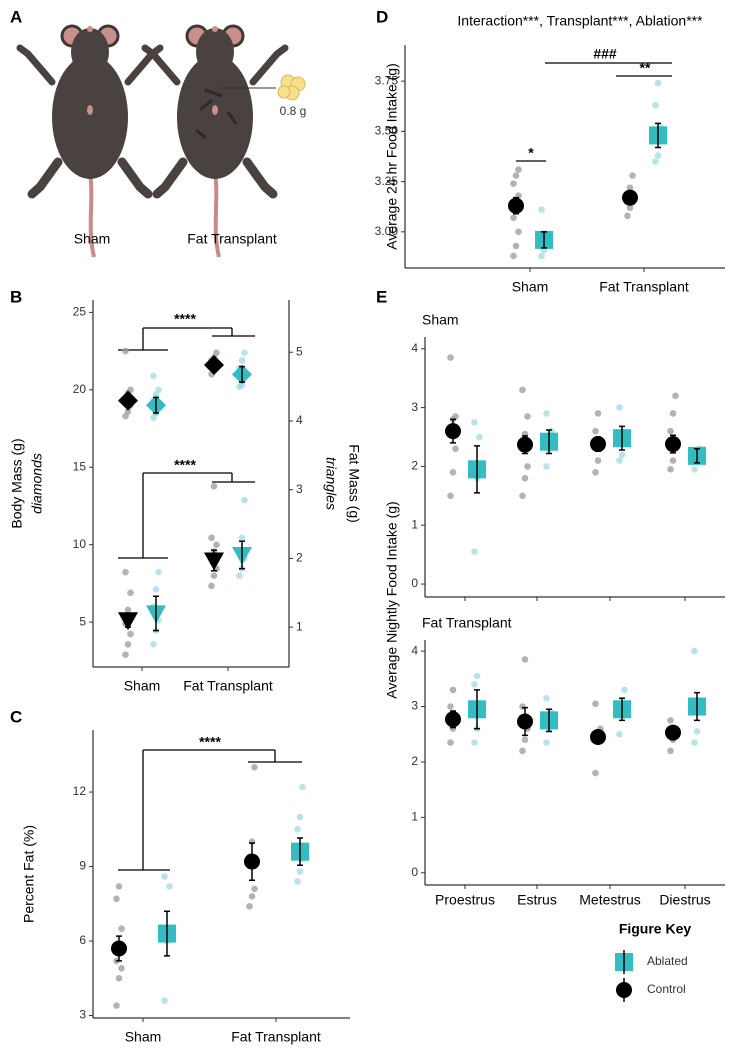  What do you see at coordinates (684, 900) in the screenshot?
I see `x-tick-label: Diestrus` at bounding box center [684, 900].